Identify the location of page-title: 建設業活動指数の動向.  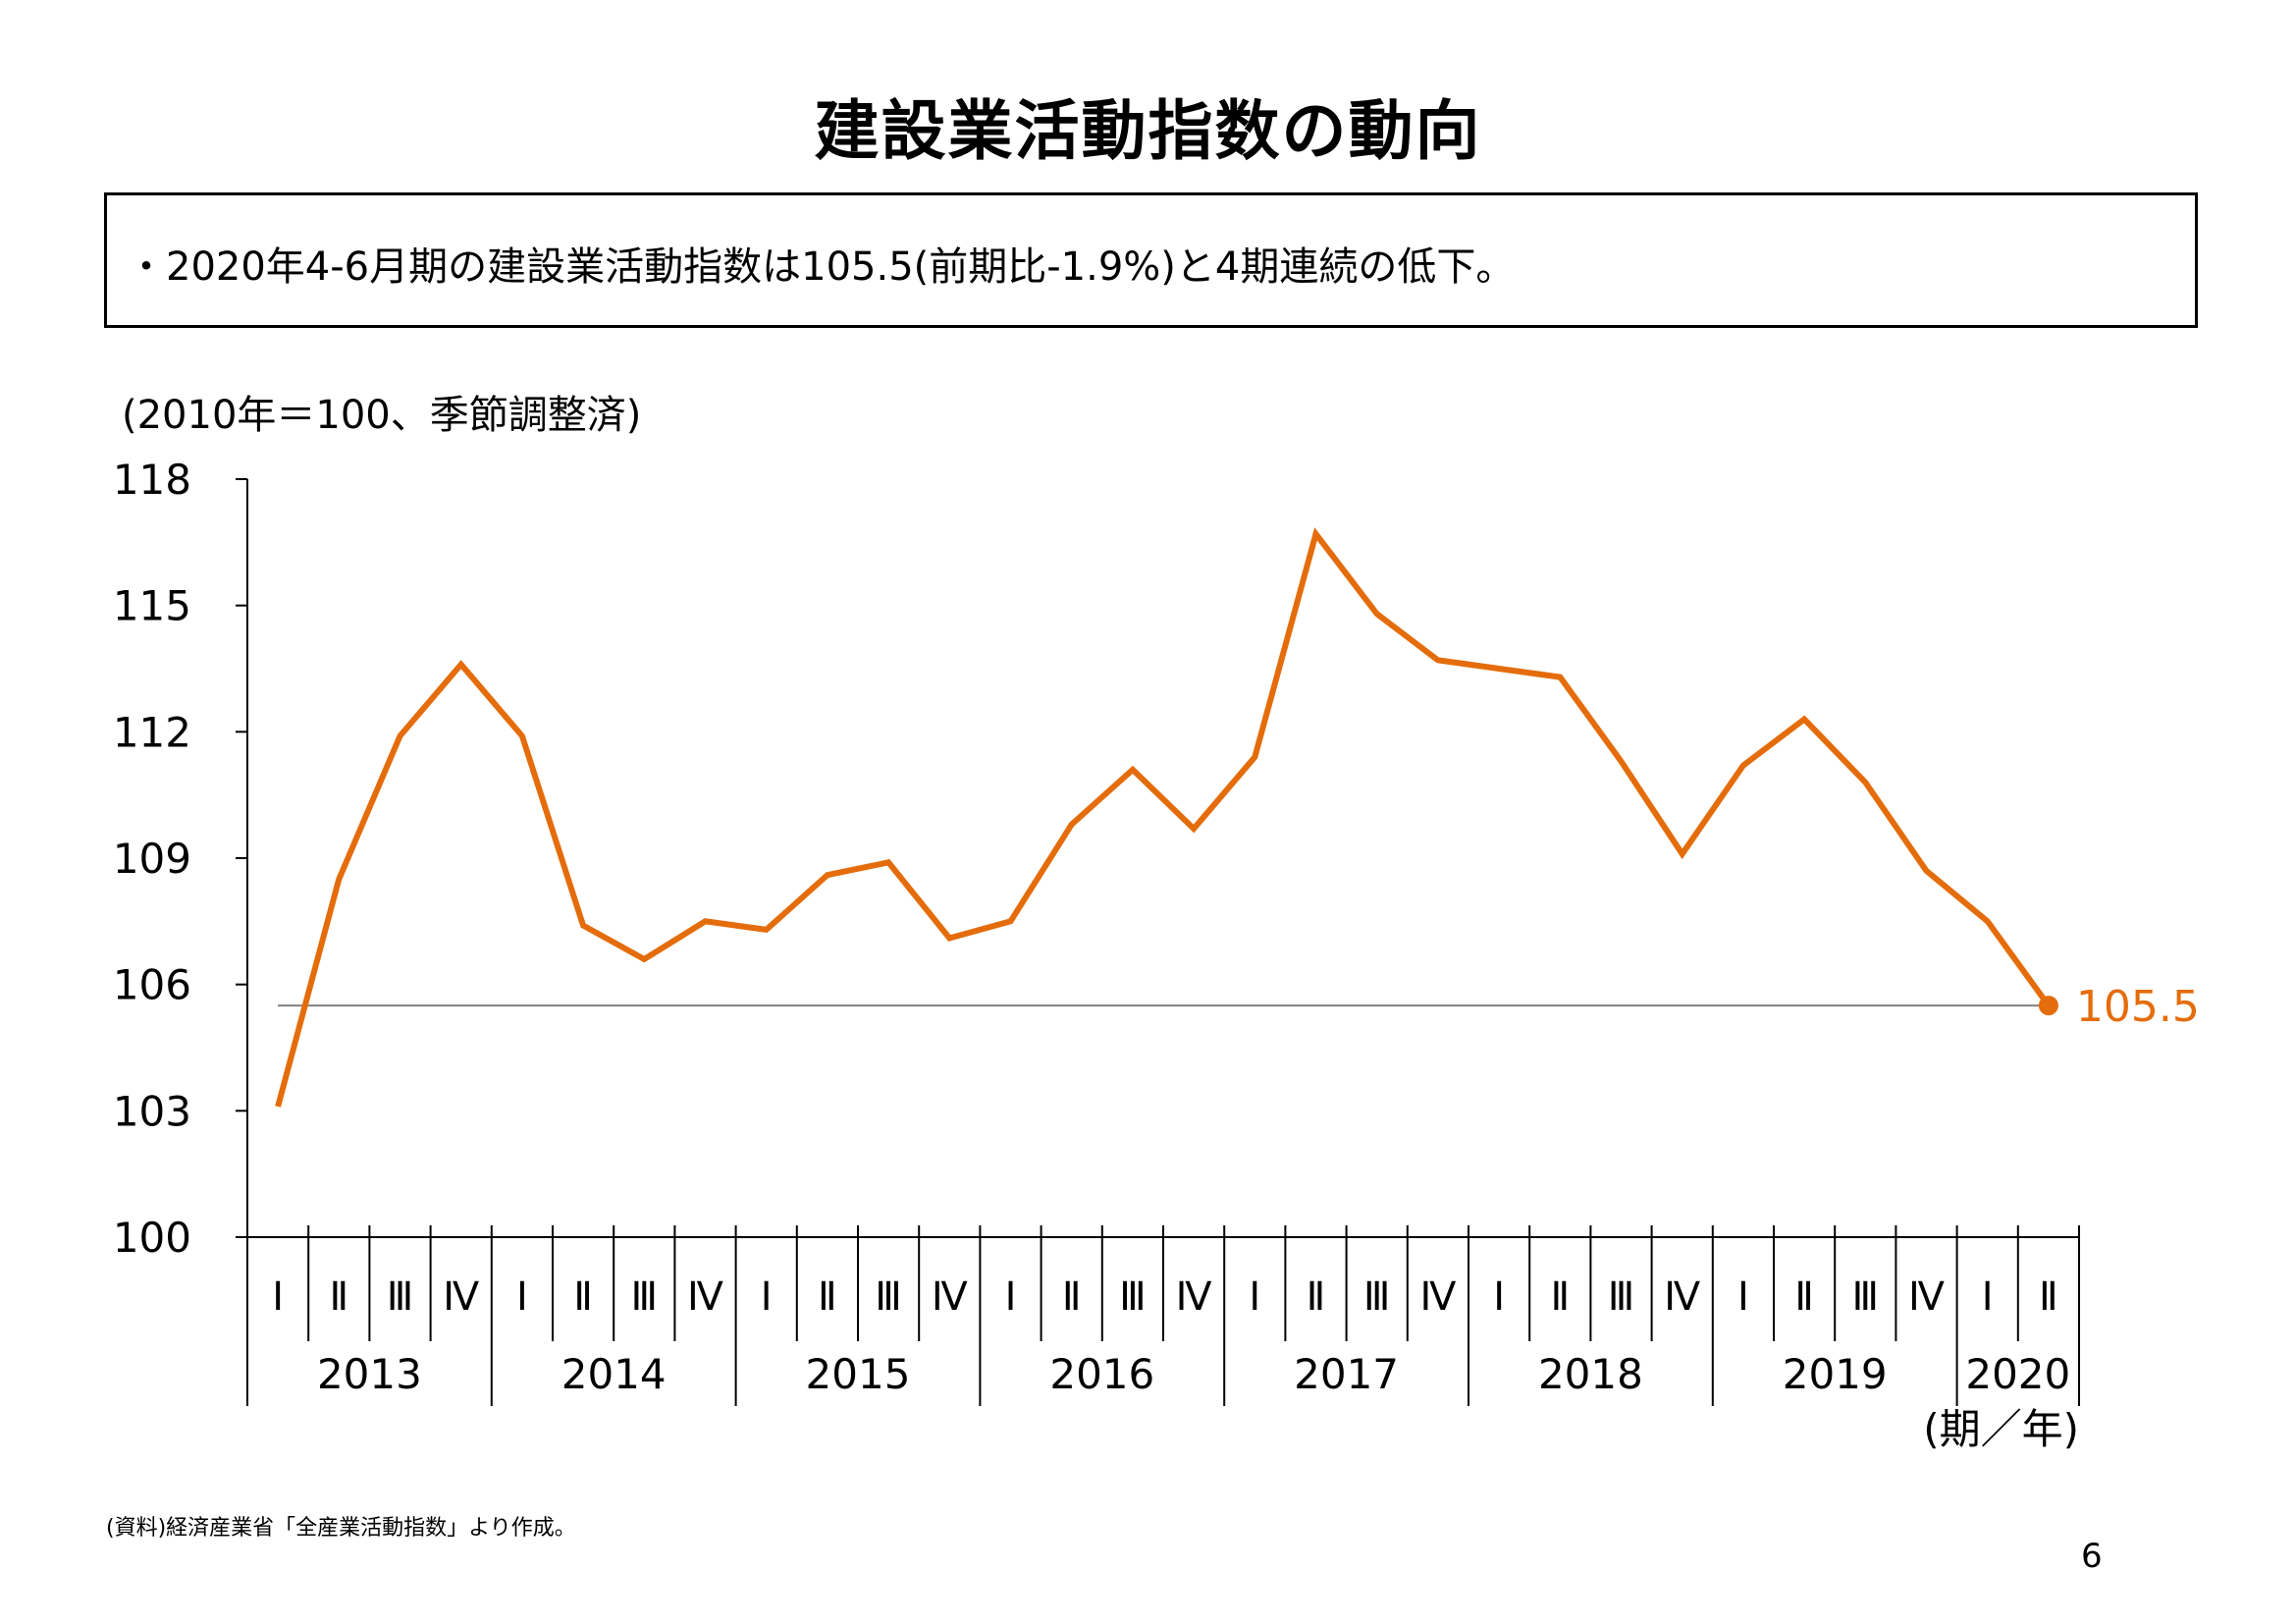
(1148, 131).